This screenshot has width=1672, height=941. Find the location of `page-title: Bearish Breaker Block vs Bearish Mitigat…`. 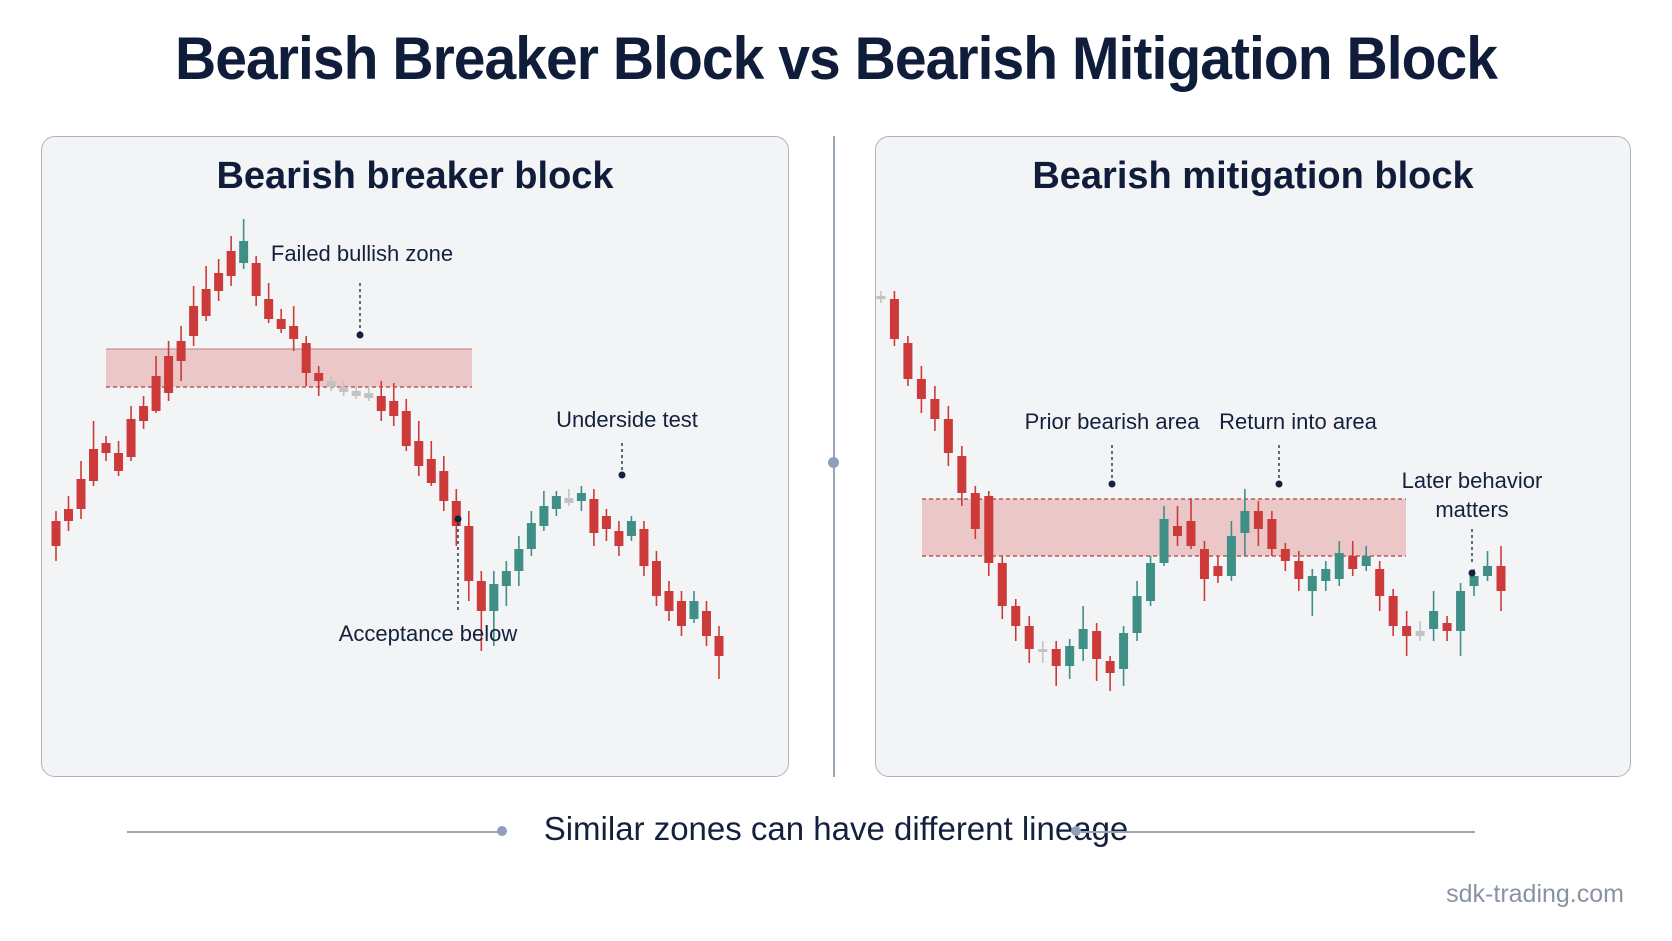

page-title: Bearish Breaker Block vs Bearish Mitigat… is located at coordinates (836, 58).